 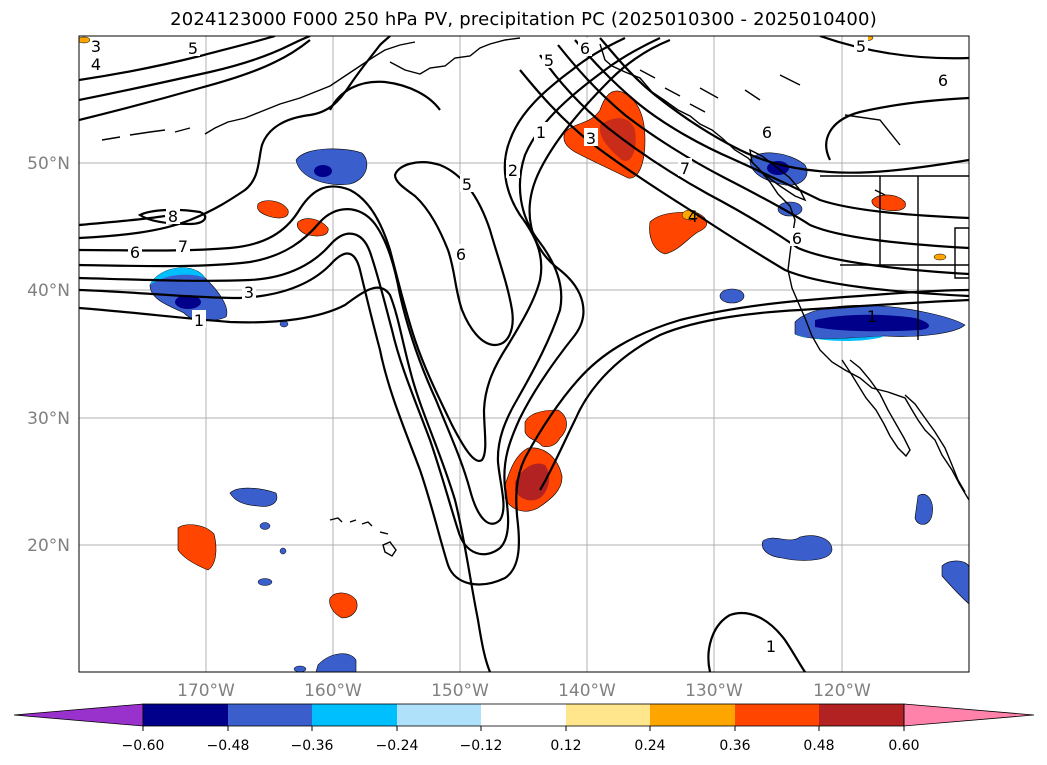 I want to click on pv-label-1-mid: 1, so click(x=541, y=132).